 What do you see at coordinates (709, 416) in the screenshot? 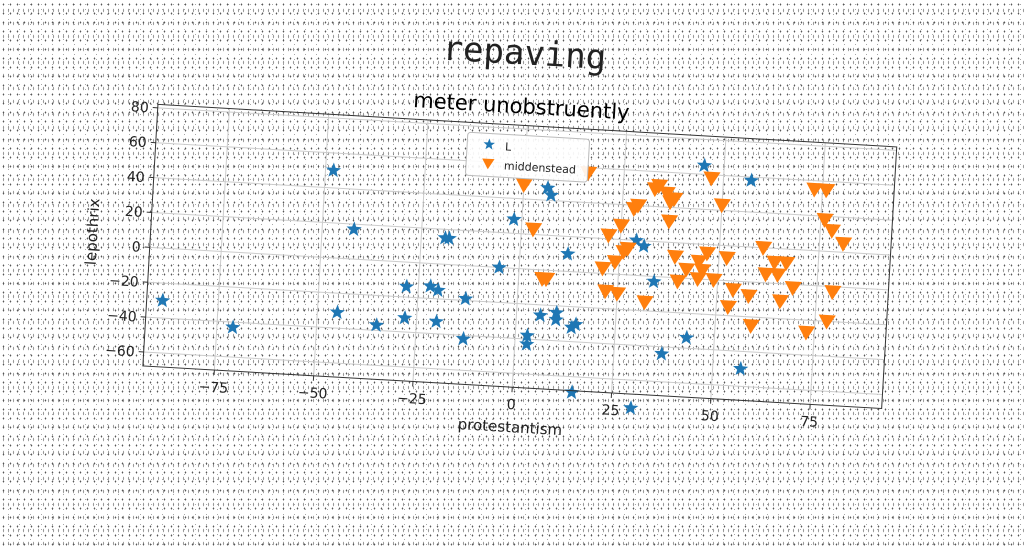
I see `x-tick-label: 50` at bounding box center [709, 416].